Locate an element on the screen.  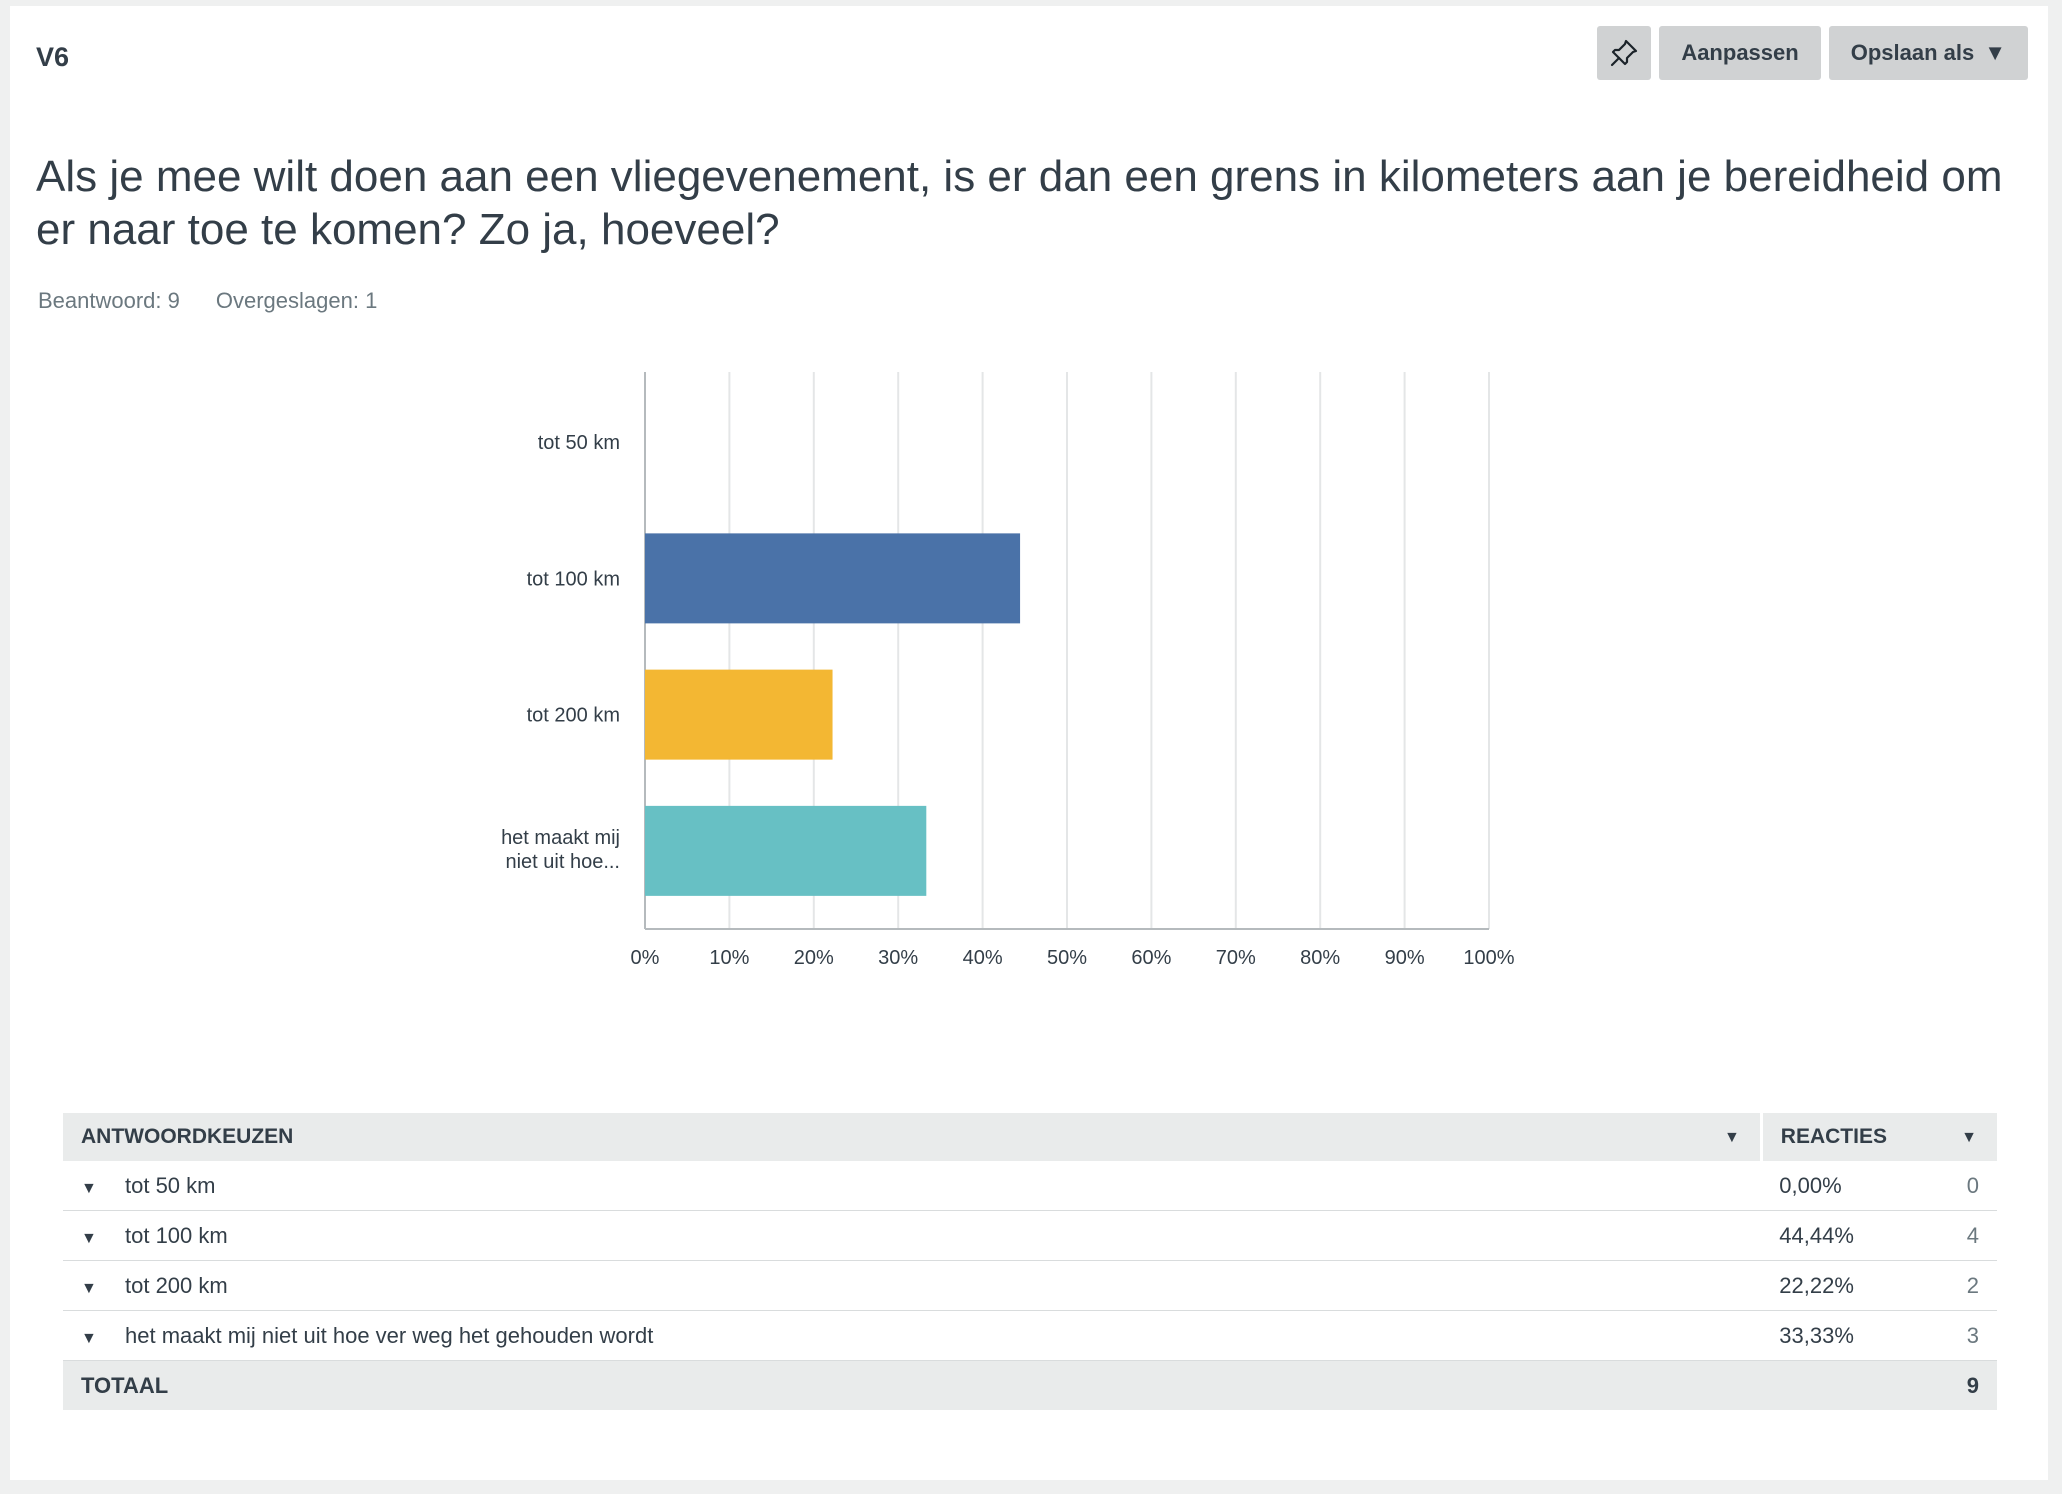
customize-button: Aanpassen is located at coordinates (1740, 53).